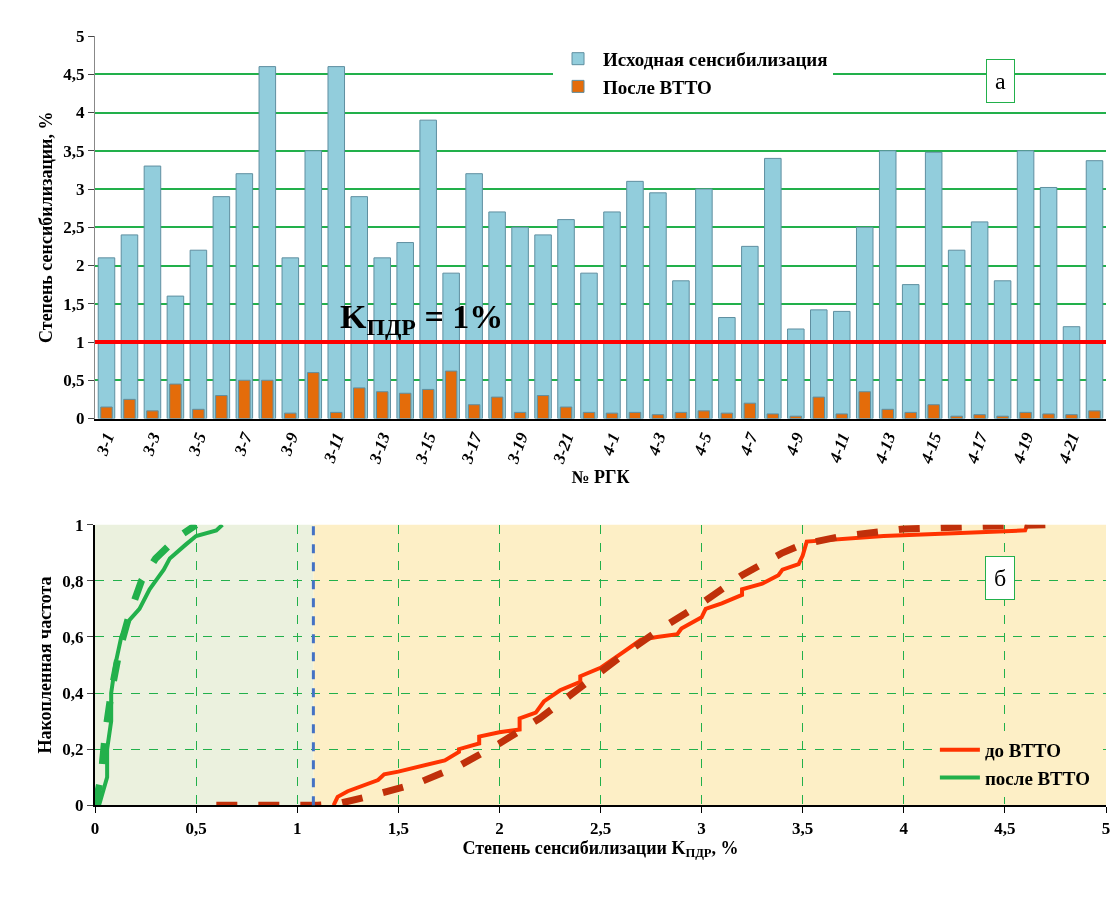  I want to click on x-tick-label: 2,5, so click(600, 828).